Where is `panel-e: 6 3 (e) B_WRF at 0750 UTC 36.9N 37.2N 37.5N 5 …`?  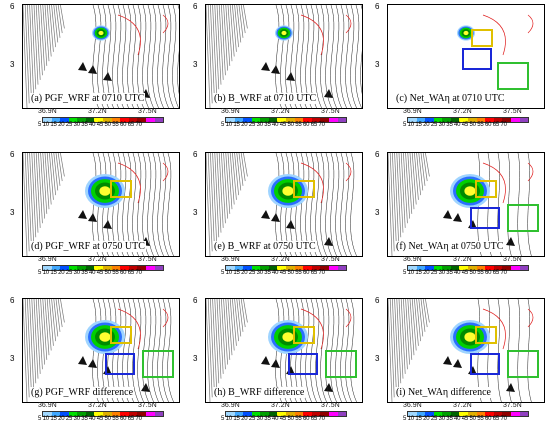 panel-e: 6 3 (e) B_WRF at 0750 UTC 36.9N 37.2N 37.5N 5 … is located at coordinates (280, 216).